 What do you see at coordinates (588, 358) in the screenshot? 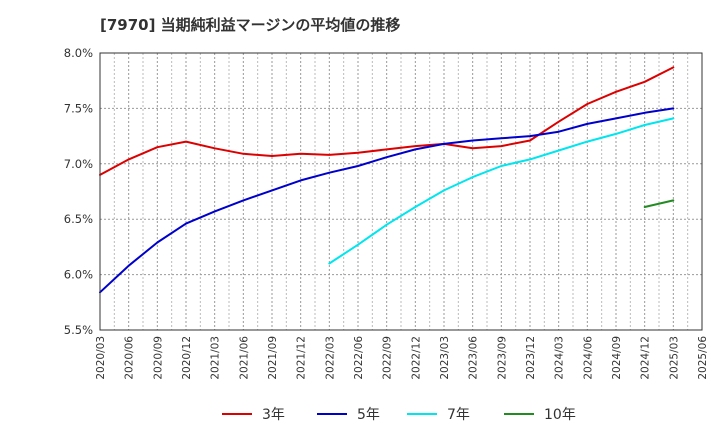
I see `x-tick-label: 2024/06` at bounding box center [588, 358].